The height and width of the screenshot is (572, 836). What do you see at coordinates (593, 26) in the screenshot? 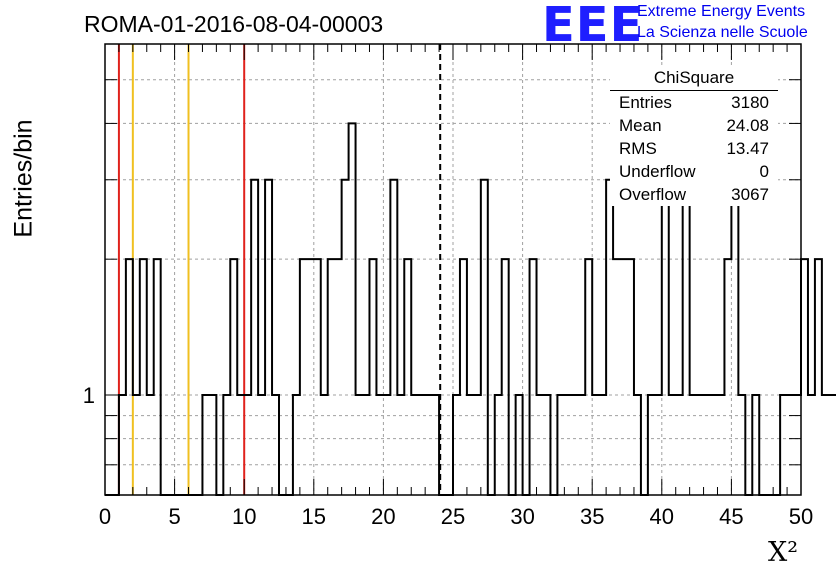
I see `eee-logo: EEE` at bounding box center [593, 26].